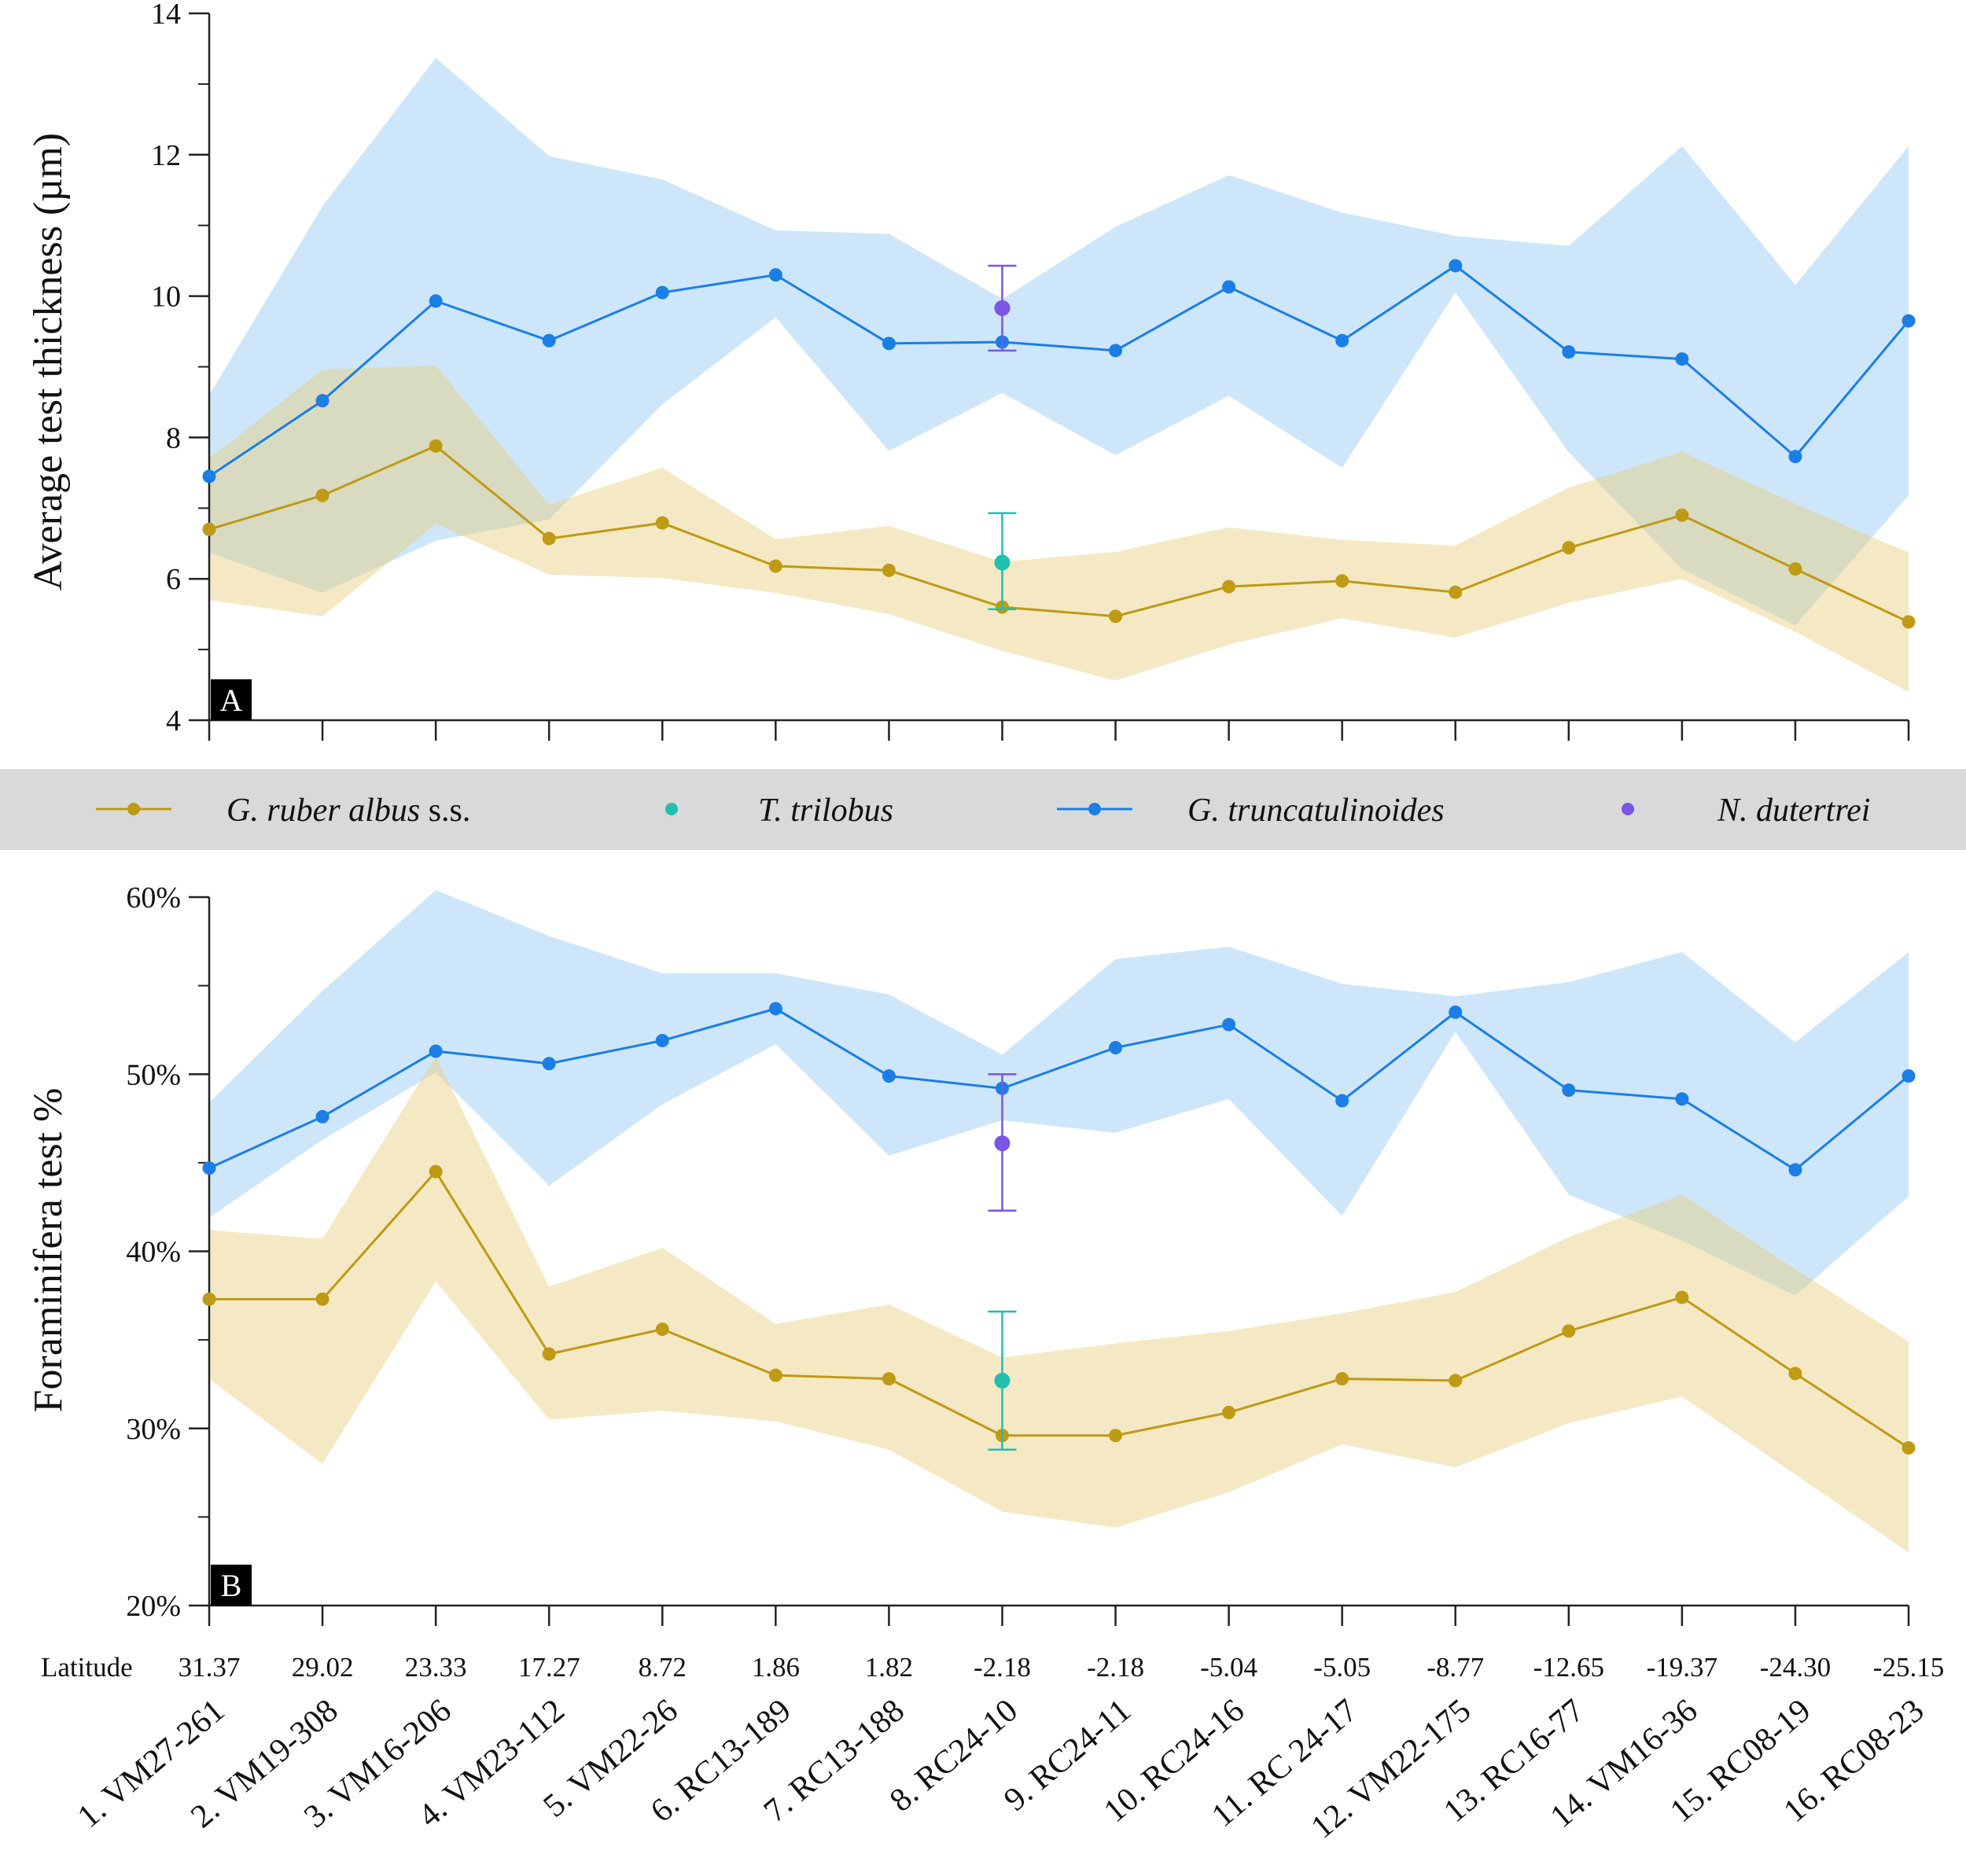 The image size is (1966, 1876). What do you see at coordinates (153, 897) in the screenshot?
I see `panel-b-y-tick-label: 60%` at bounding box center [153, 897].